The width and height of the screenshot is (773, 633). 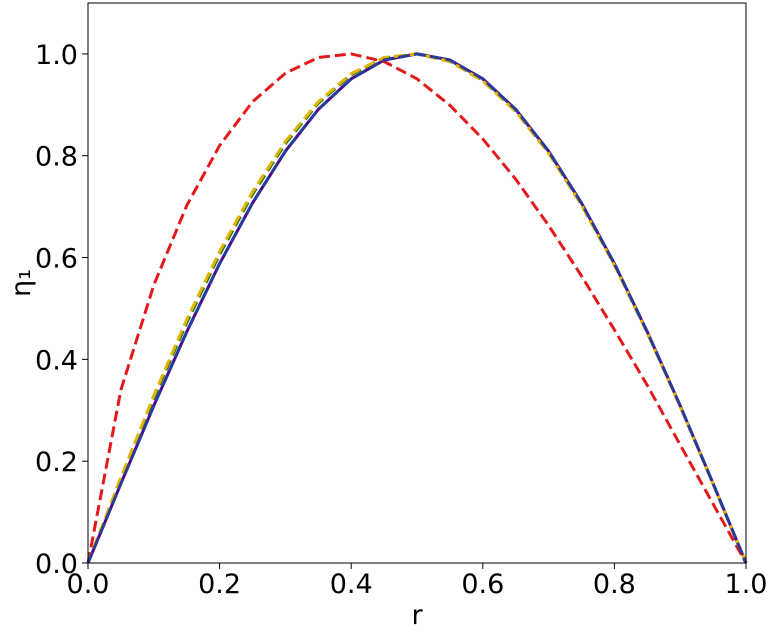 What do you see at coordinates (482, 584) in the screenshot?
I see `x-tick-label: 0.6` at bounding box center [482, 584].